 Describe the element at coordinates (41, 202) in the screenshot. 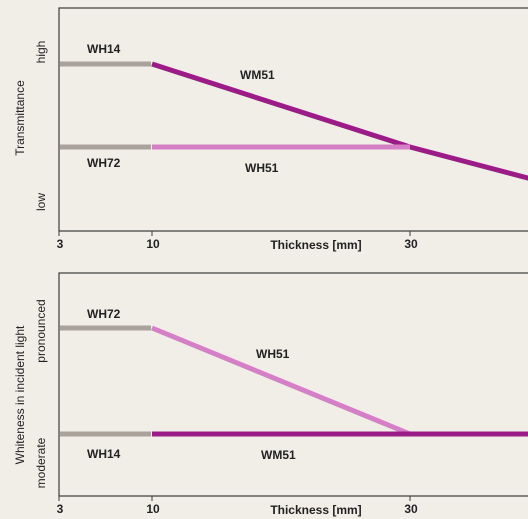

I see `y-level-low: low` at that location.